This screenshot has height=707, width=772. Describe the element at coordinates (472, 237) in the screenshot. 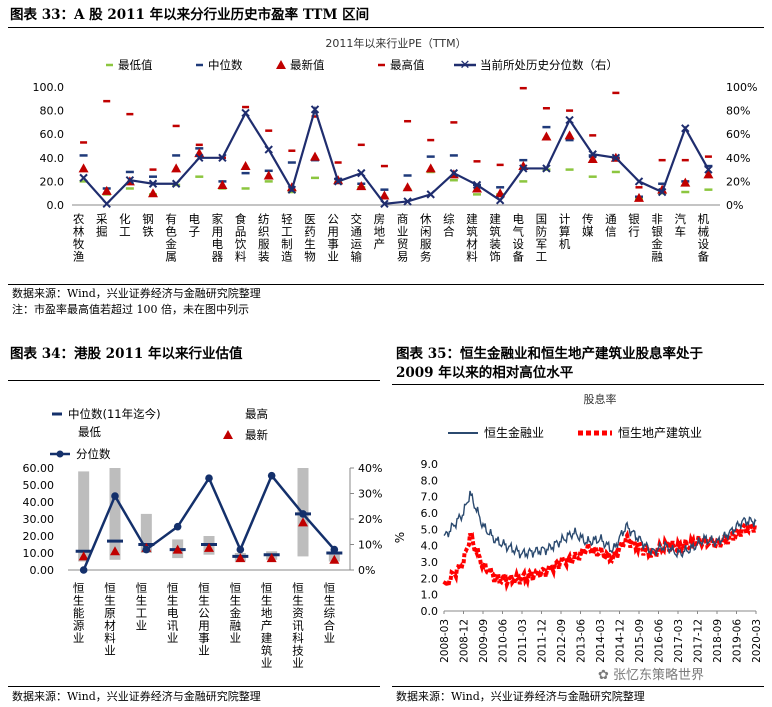

I see `x-tick-label: 建筑材料` at that location.